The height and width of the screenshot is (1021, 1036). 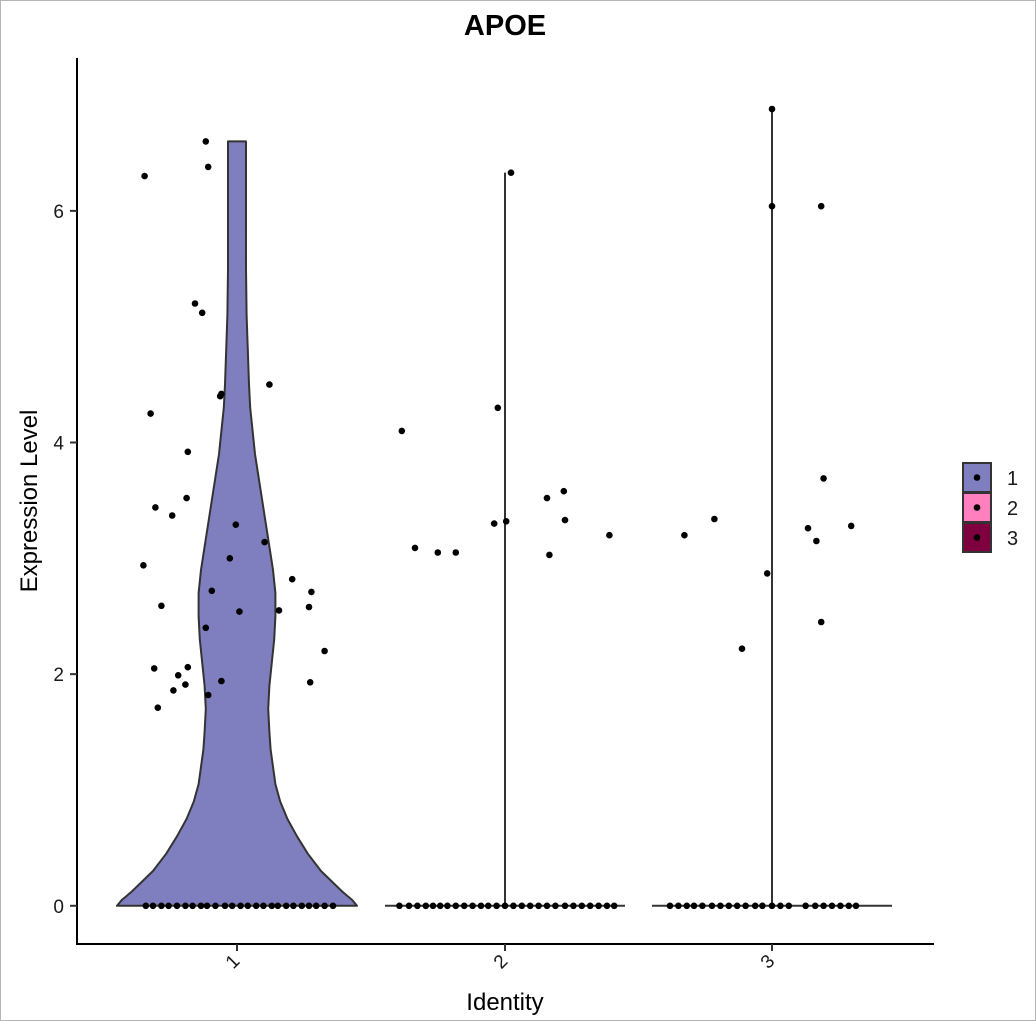 What do you see at coordinates (768, 962) in the screenshot?
I see `x-tick-label: 3` at bounding box center [768, 962].